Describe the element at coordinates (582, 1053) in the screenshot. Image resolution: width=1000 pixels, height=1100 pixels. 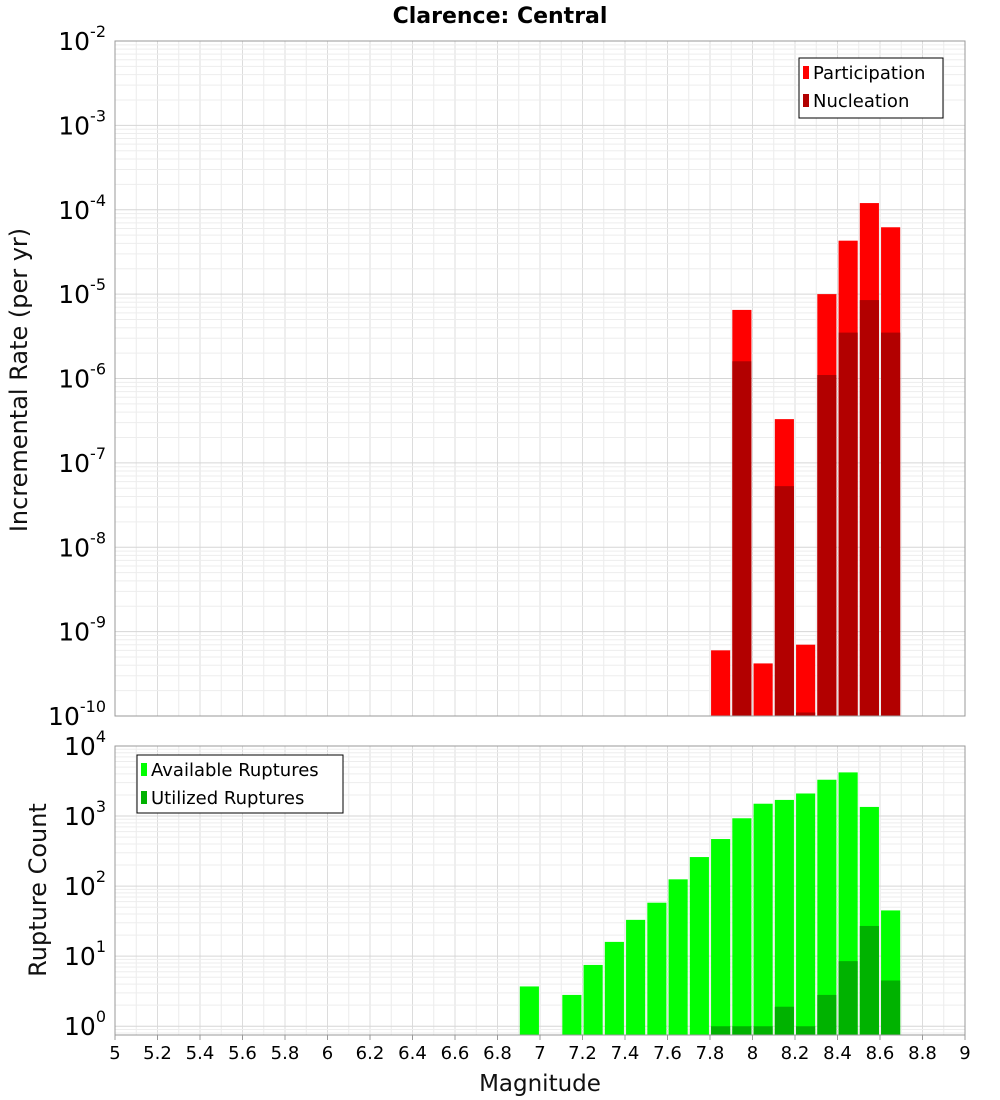
I see `x-tick-label: 7.2` at that location.